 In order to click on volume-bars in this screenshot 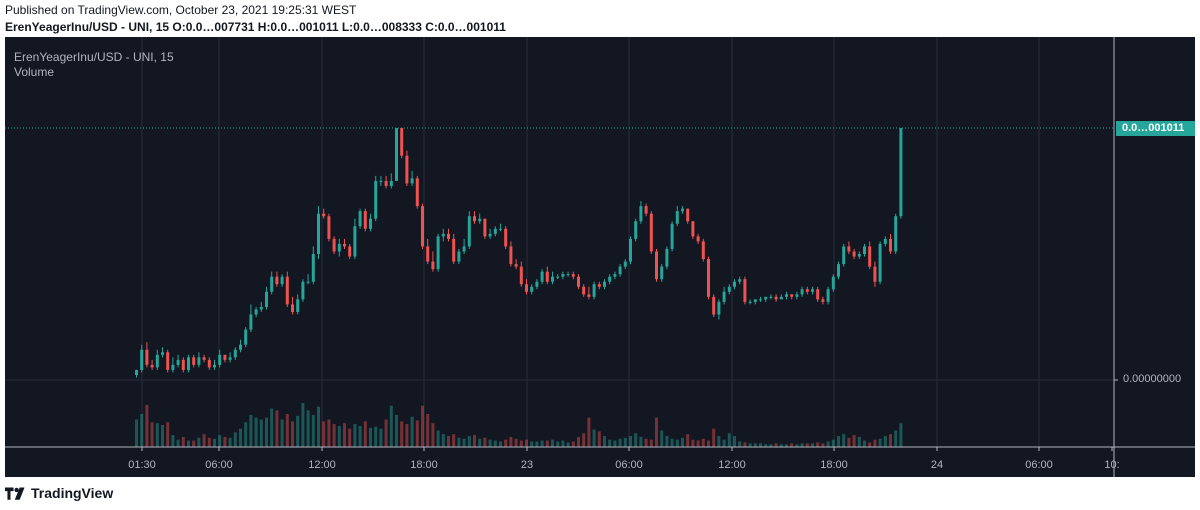, I will do `click(519, 425)`.